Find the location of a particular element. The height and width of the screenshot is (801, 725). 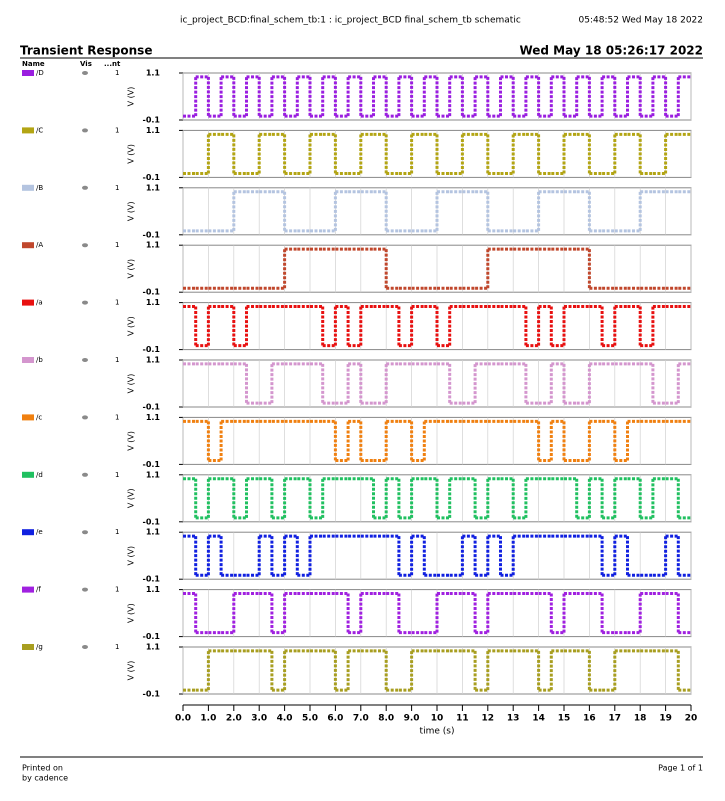

legend-name: /a is located at coordinates (39, 303).